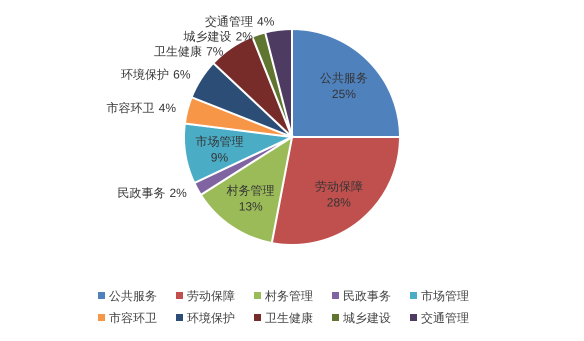 The width and height of the screenshot is (584, 341). What do you see at coordinates (445, 318) in the screenshot?
I see `legend-label: 交通管理` at bounding box center [445, 318].